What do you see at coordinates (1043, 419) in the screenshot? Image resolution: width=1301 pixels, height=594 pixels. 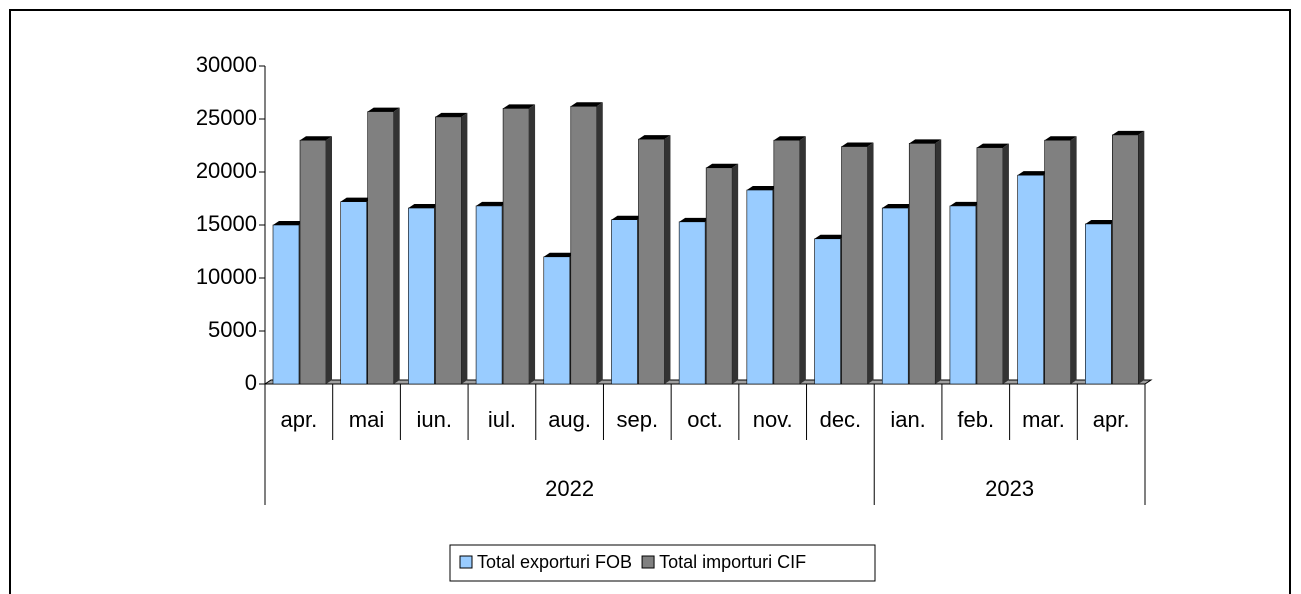 I see `x-tick-label: mar.` at bounding box center [1043, 419].